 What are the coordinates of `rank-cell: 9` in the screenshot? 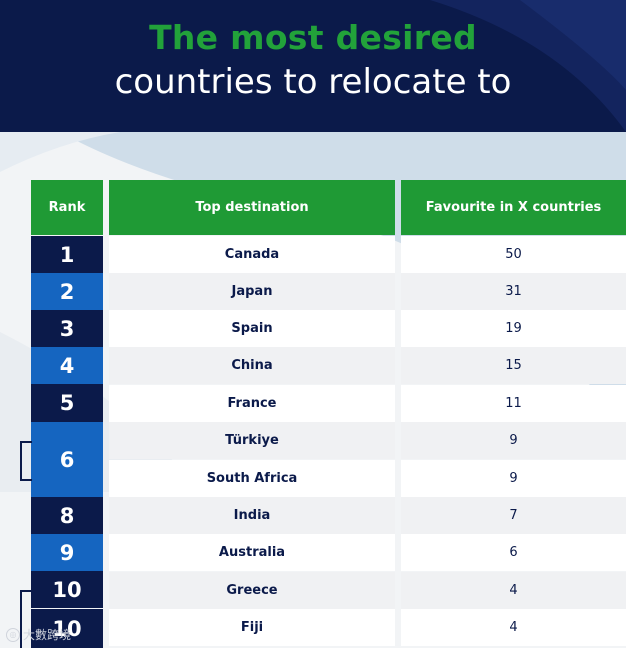 It's located at (67, 552).